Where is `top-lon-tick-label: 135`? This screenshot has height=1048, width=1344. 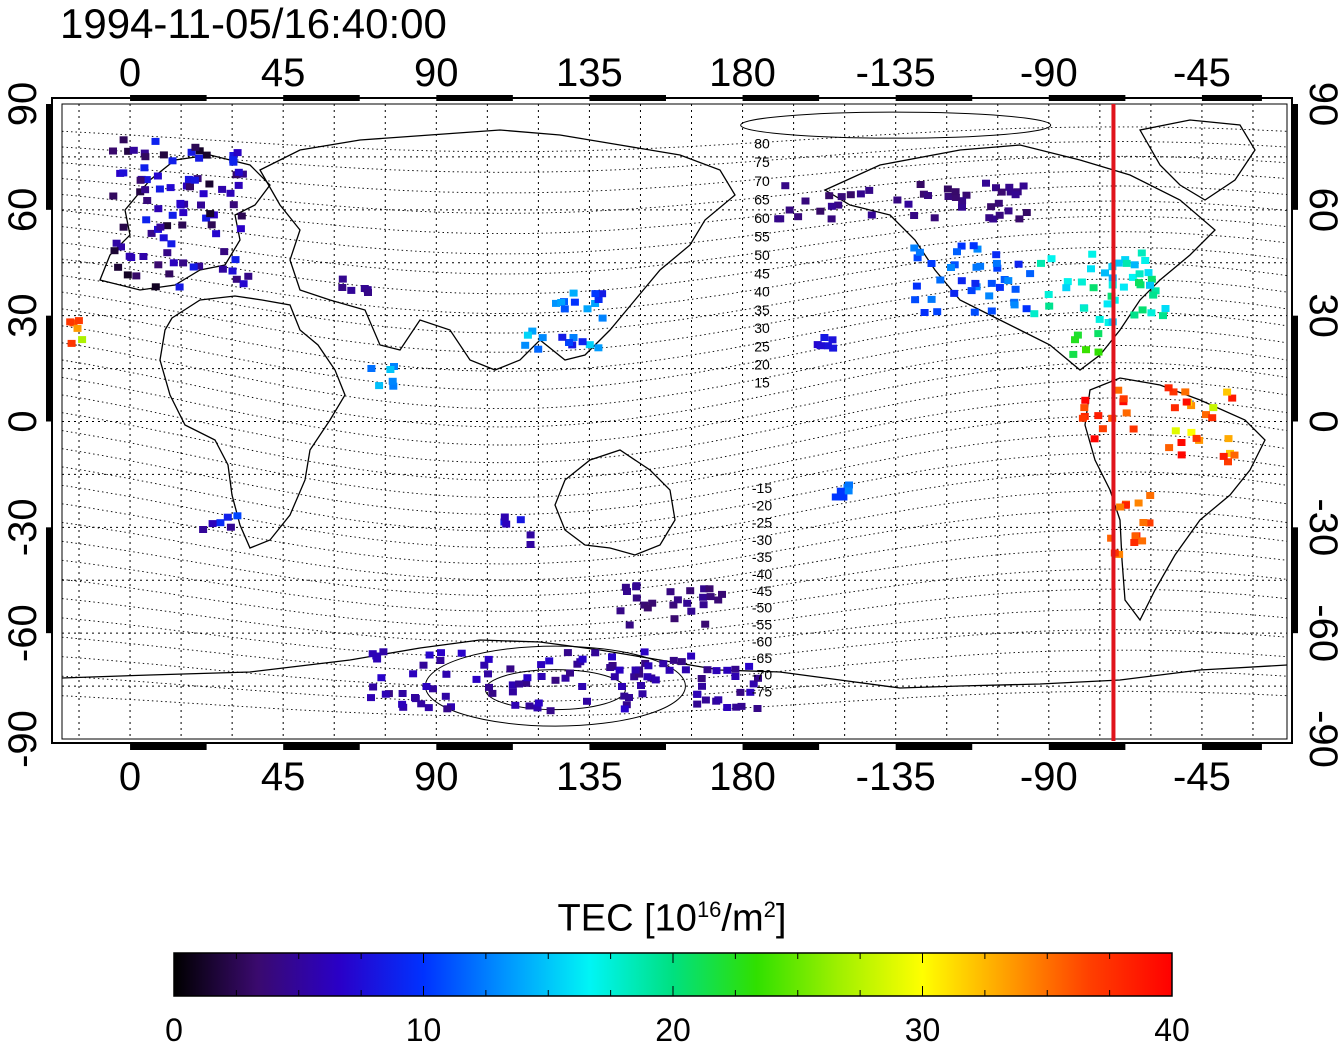
top-lon-tick-label: 135 is located at coordinates (589, 73).